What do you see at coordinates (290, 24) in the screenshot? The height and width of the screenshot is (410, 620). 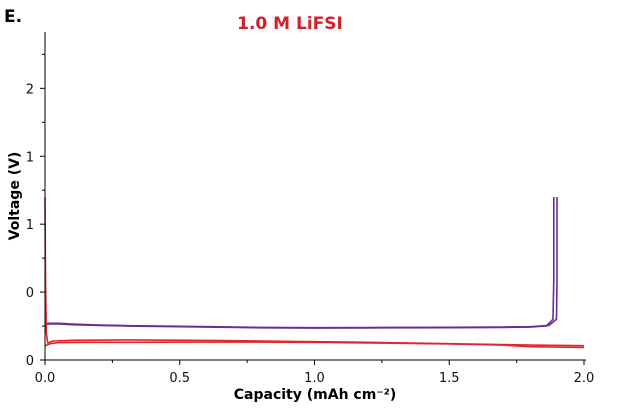 I see `chart-title: 1.0 M LiFSI` at bounding box center [290, 24].